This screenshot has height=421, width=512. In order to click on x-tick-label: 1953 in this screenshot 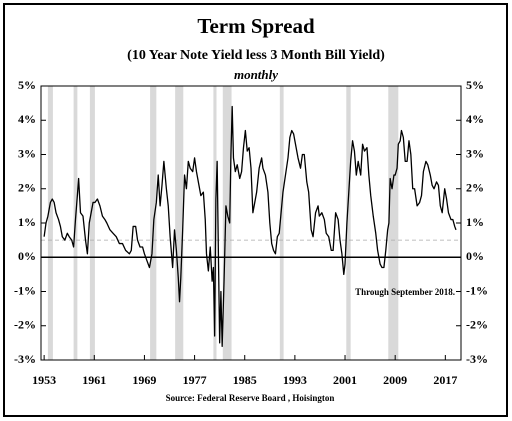, I will do `click(44, 380)`.